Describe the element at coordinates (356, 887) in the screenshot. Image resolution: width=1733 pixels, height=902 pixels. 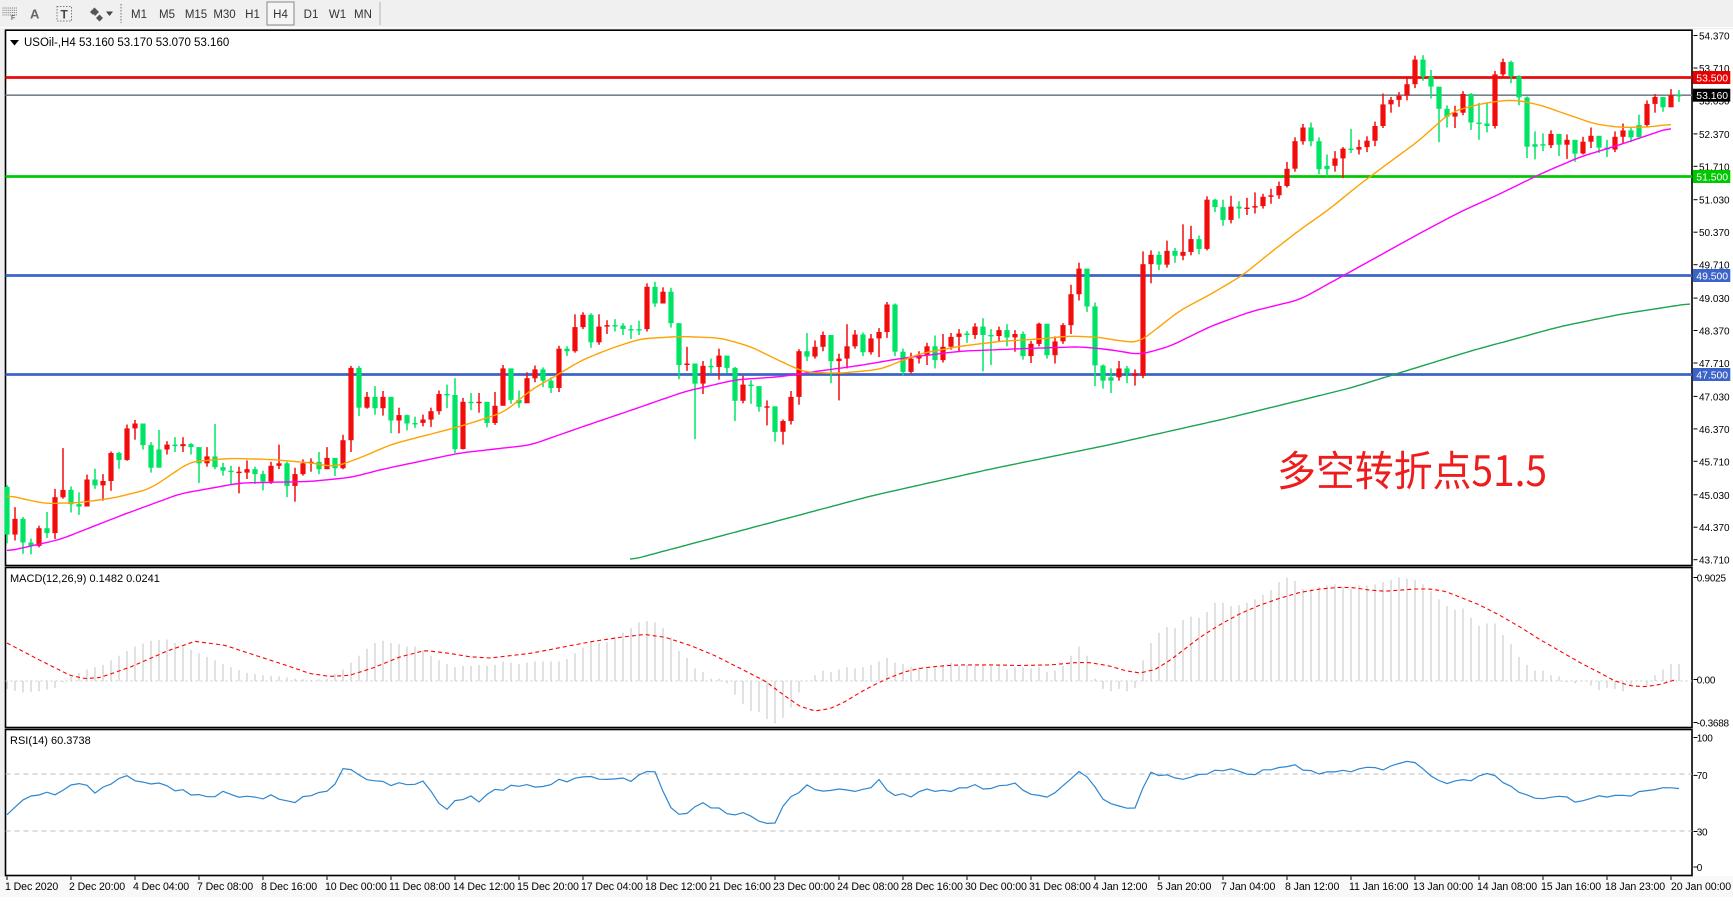
I see `svg-text: 10 Dec 00:00` at that location.